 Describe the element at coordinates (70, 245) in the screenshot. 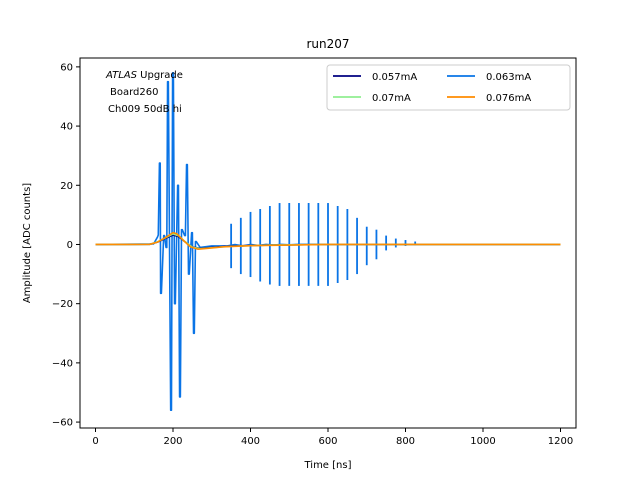

I see `y-tick-label: 0` at that location.